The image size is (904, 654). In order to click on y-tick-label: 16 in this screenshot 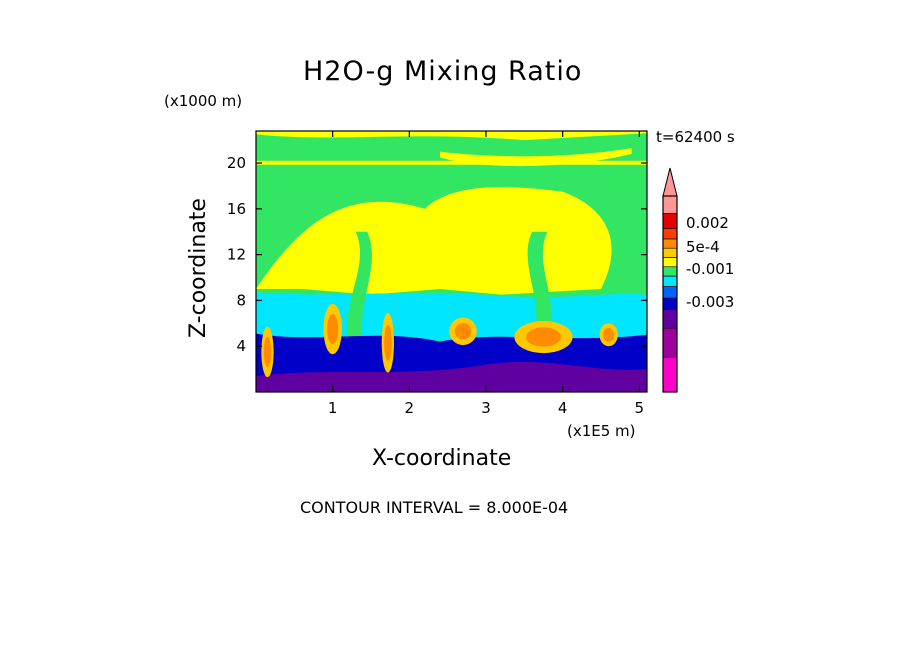, I will do `click(236, 209)`.